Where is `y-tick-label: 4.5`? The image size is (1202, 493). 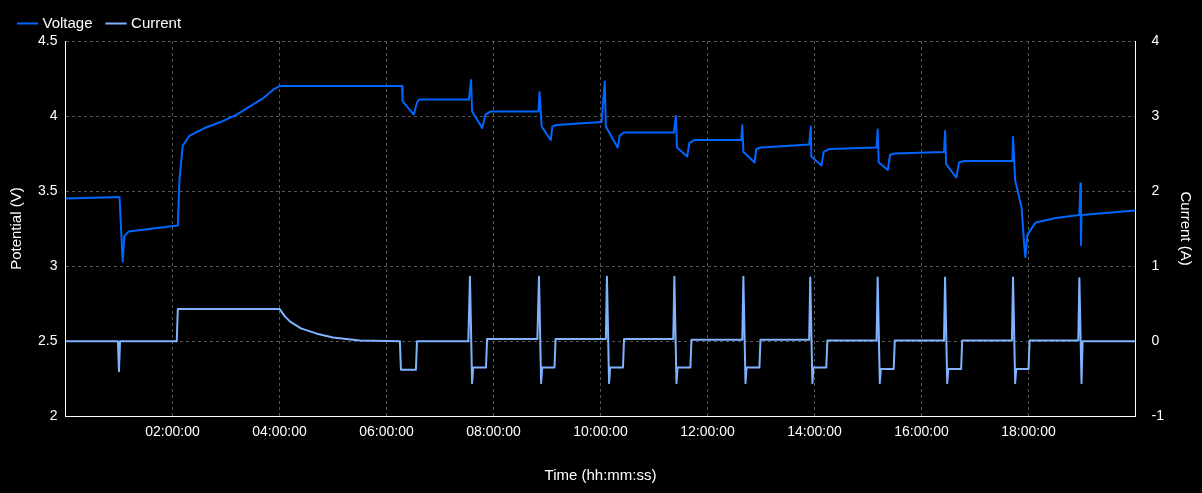
y-tick-label: 4.5 is located at coordinates (47, 39).